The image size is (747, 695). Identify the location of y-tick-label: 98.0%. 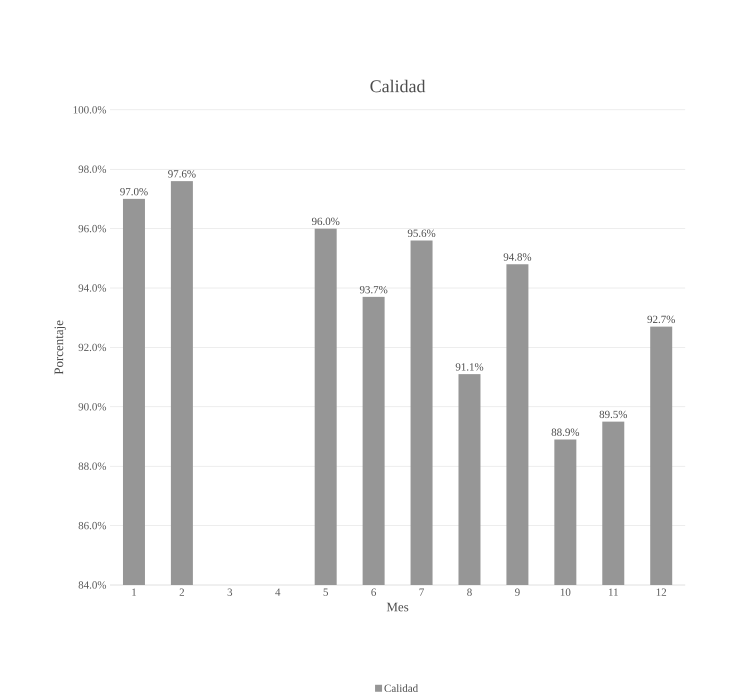
(92, 169).